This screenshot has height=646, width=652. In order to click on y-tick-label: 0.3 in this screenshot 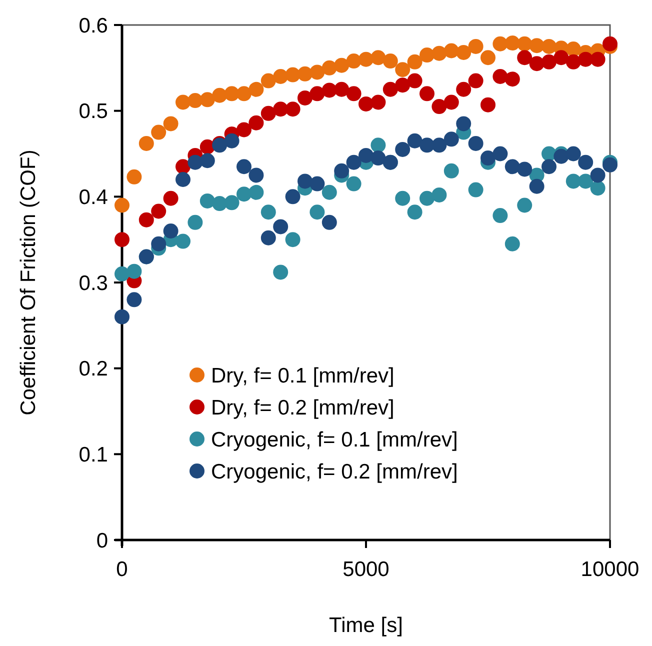, I will do `click(93, 283)`.